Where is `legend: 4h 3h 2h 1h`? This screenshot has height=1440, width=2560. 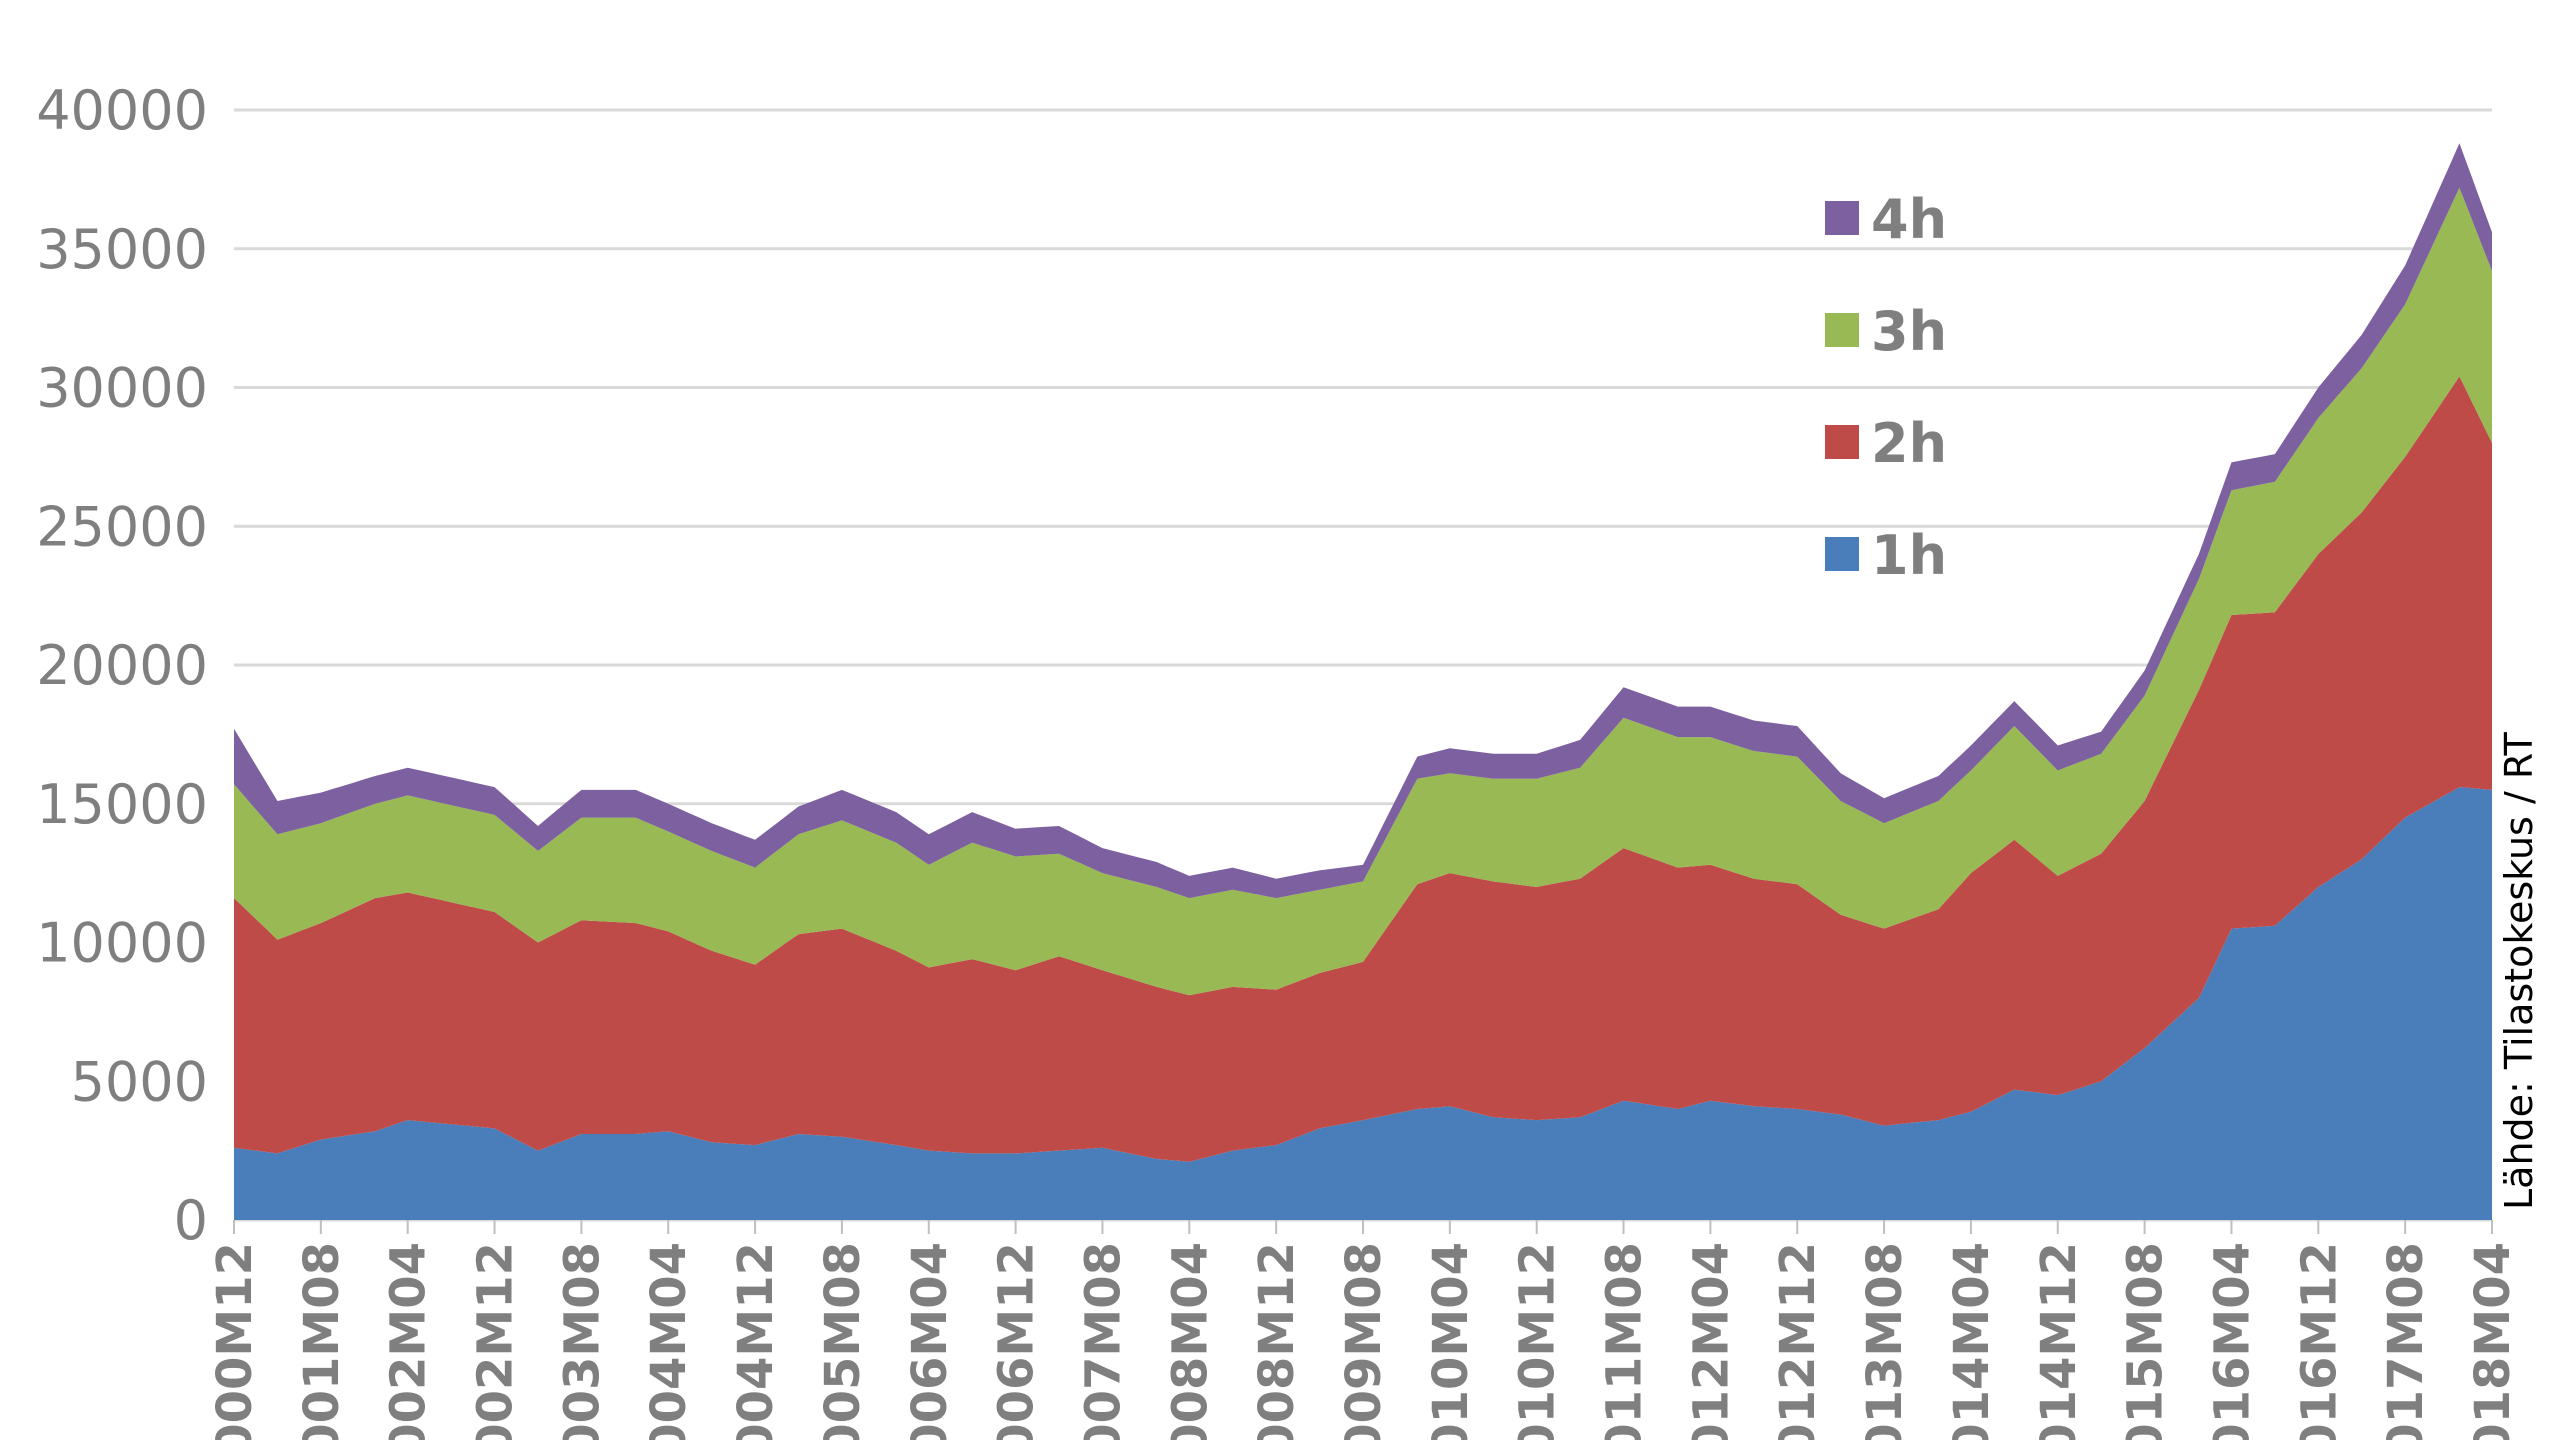 legend: 4h 3h 2h 1h is located at coordinates (1886, 387).